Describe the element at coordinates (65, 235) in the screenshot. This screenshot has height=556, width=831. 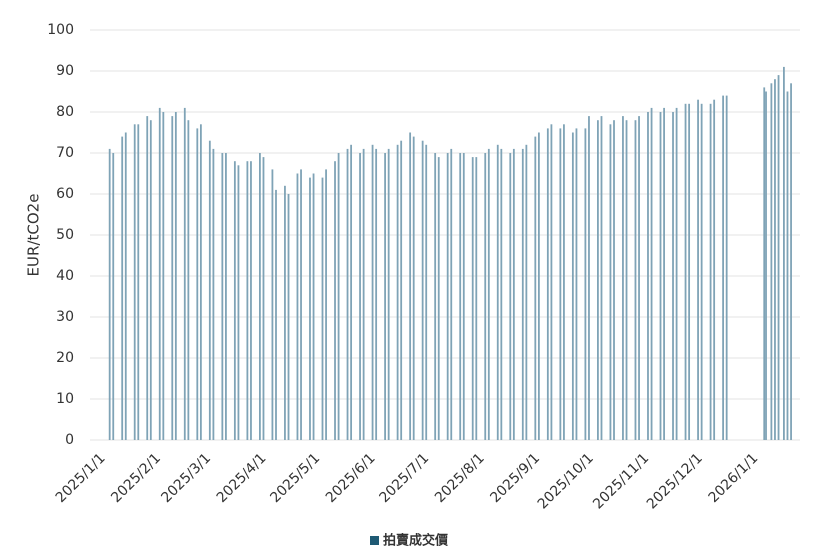
I see `y-tick-label: 50` at that location.